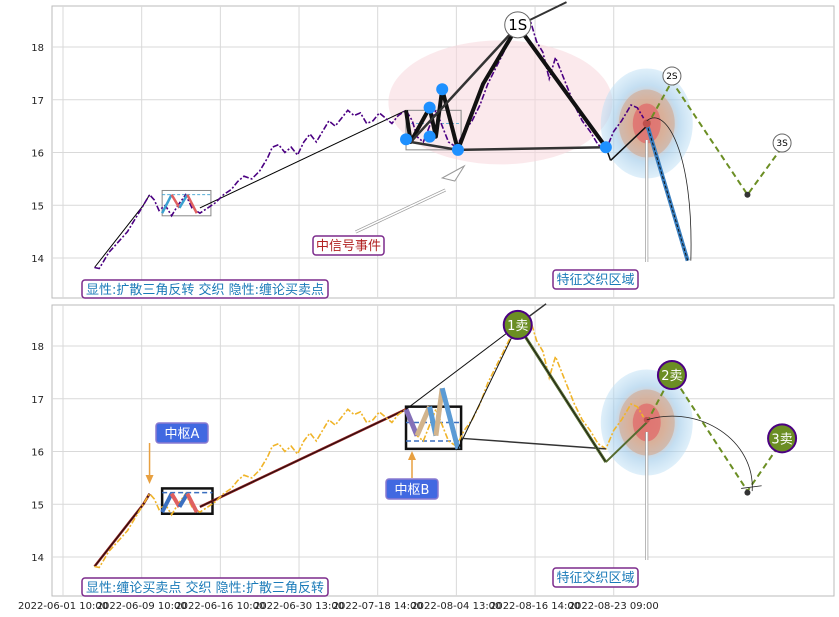  Describe the element at coordinates (533, 443) in the screenshot. I see `stroke-lower` at that location.